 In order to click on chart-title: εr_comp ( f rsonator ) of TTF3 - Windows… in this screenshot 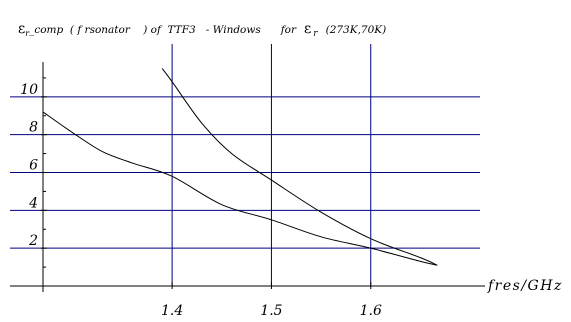, I will do `click(202, 30)`.